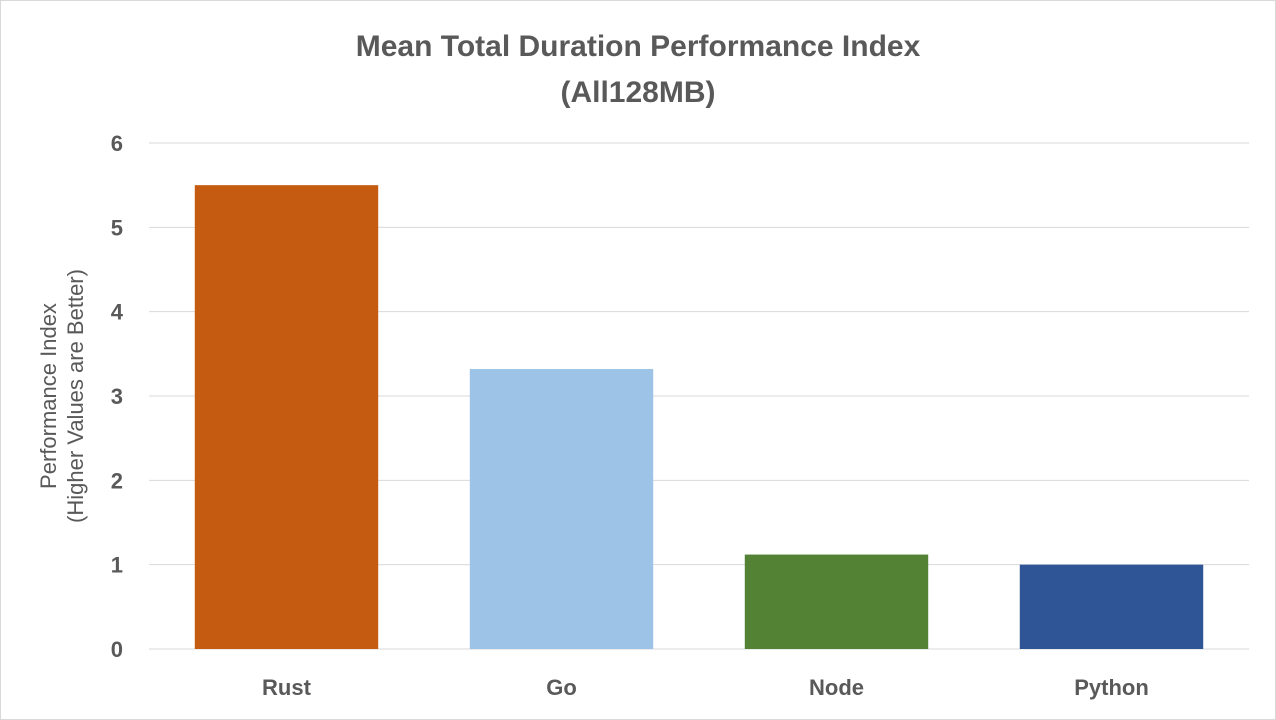 The image size is (1276, 720). What do you see at coordinates (705, 687) in the screenshot?
I see `x-axis-labels: Rust Go Node Python` at bounding box center [705, 687].